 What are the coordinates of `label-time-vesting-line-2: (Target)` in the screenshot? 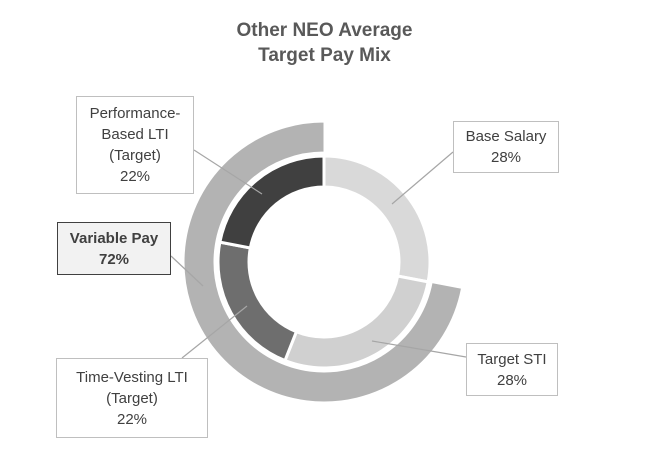 It's located at (132, 398).